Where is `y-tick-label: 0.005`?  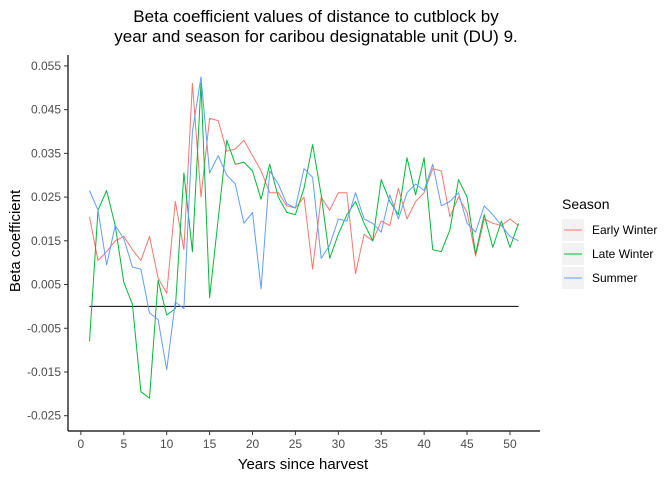
y-tick-label: 0.005 is located at coordinates (46, 285).